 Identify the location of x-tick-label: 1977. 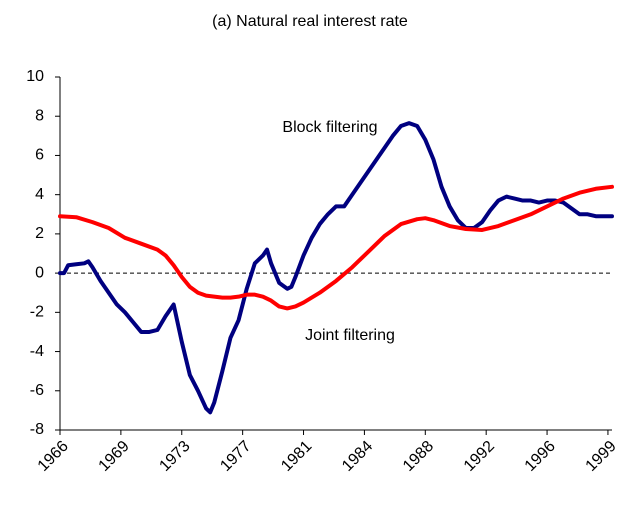
(235, 456).